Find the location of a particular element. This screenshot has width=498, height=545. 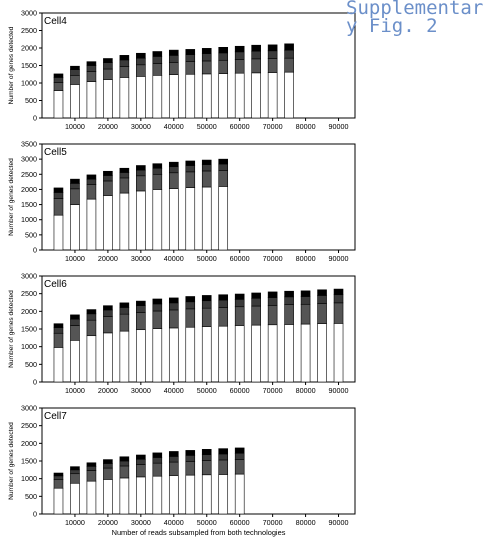

x-tick-label: 80000 is located at coordinates (306, 258).